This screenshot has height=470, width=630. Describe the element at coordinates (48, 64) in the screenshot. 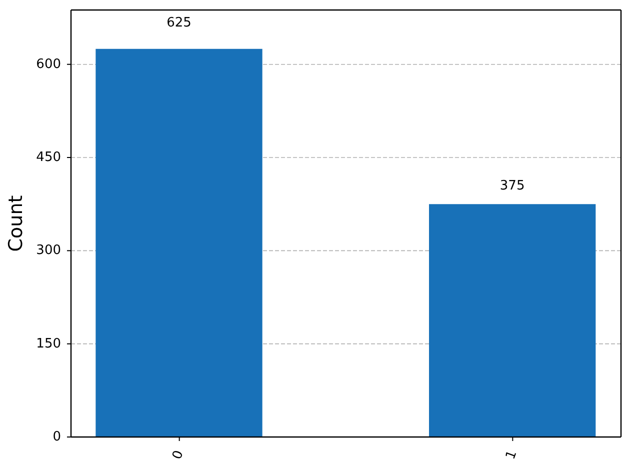

I see `y-tick-label: 600` at that location.